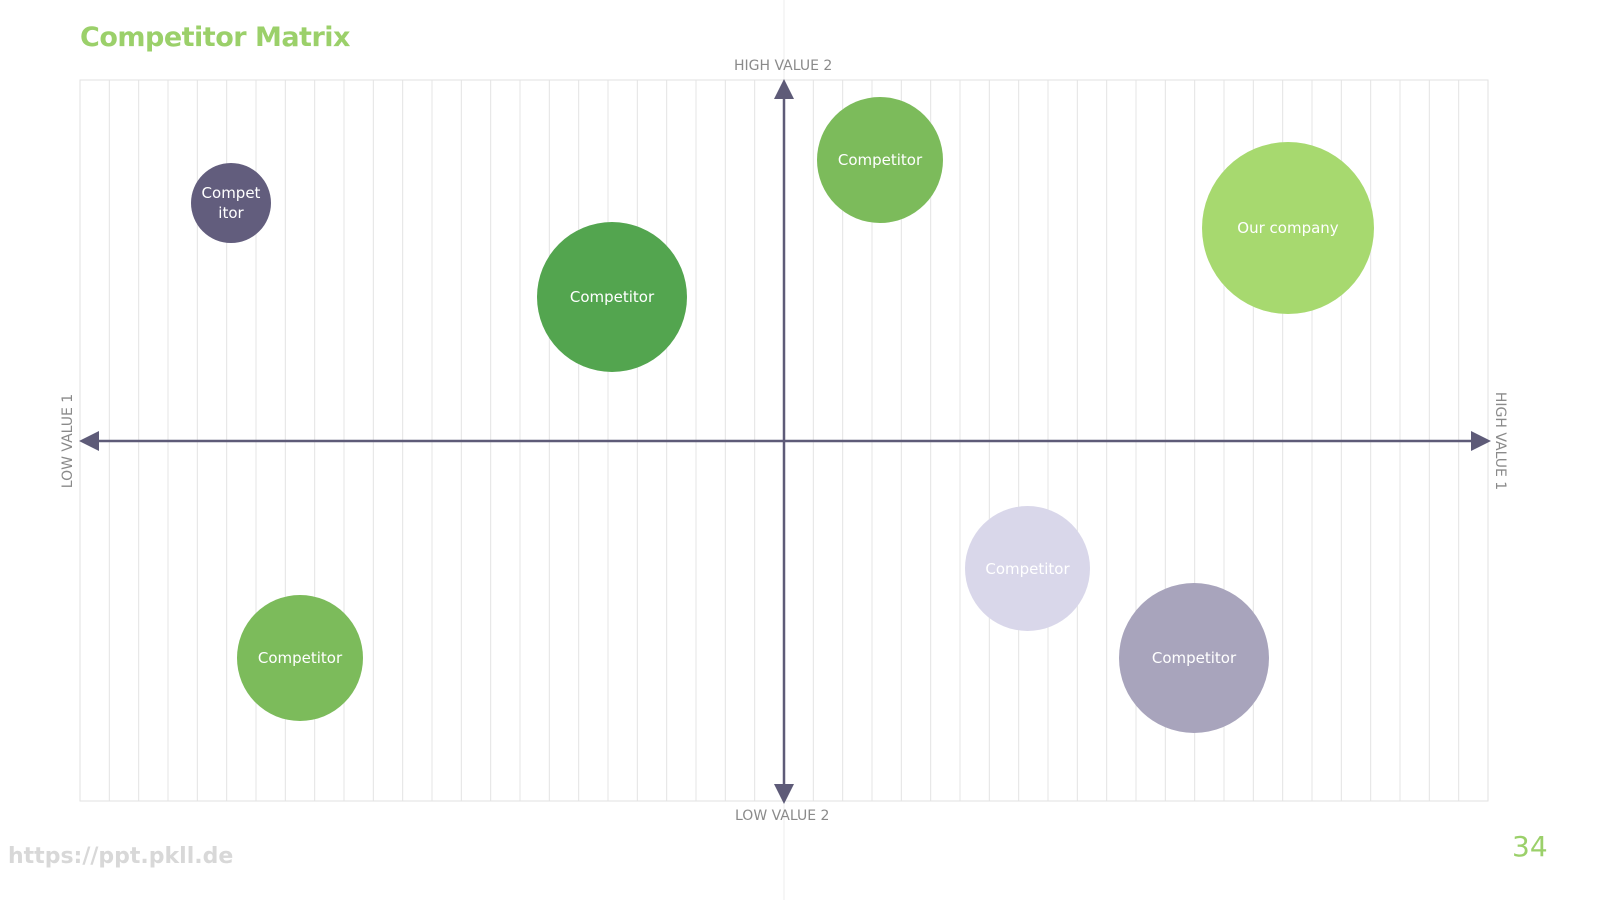  I want to click on axis-label: HIGH VALUE 1, so click(1500, 441).